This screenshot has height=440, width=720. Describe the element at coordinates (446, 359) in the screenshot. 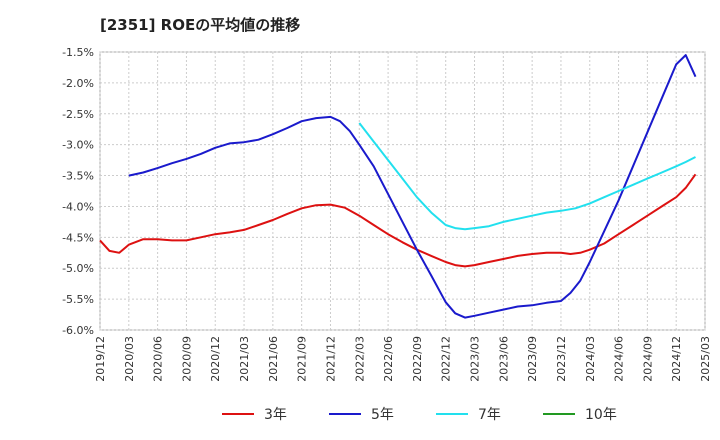

I see `x-tick-label: 2022/12` at that location.